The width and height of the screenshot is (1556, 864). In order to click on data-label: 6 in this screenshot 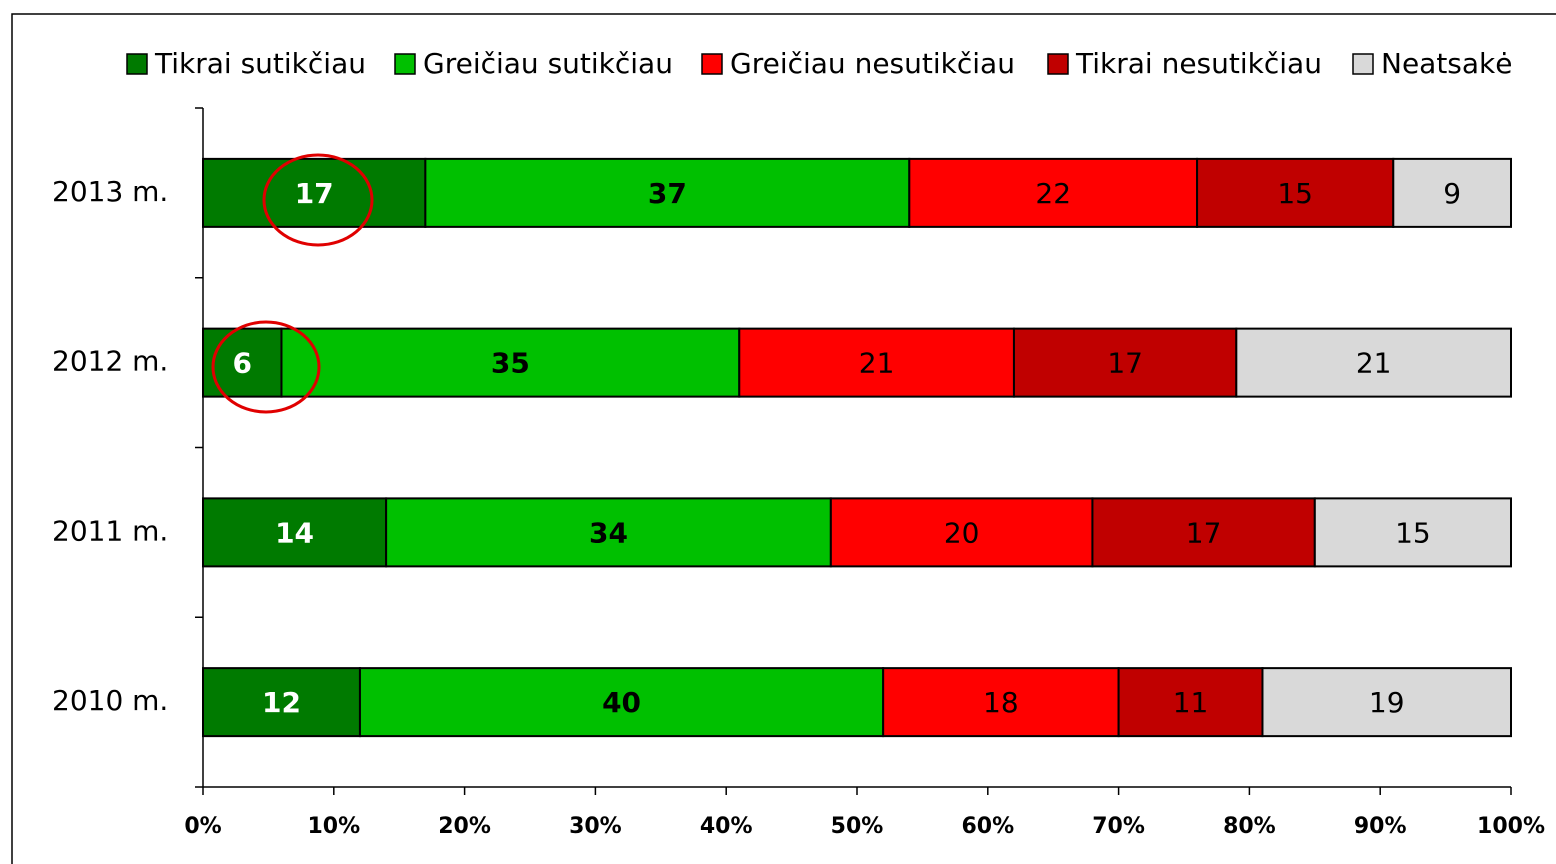, I will do `click(241, 363)`.